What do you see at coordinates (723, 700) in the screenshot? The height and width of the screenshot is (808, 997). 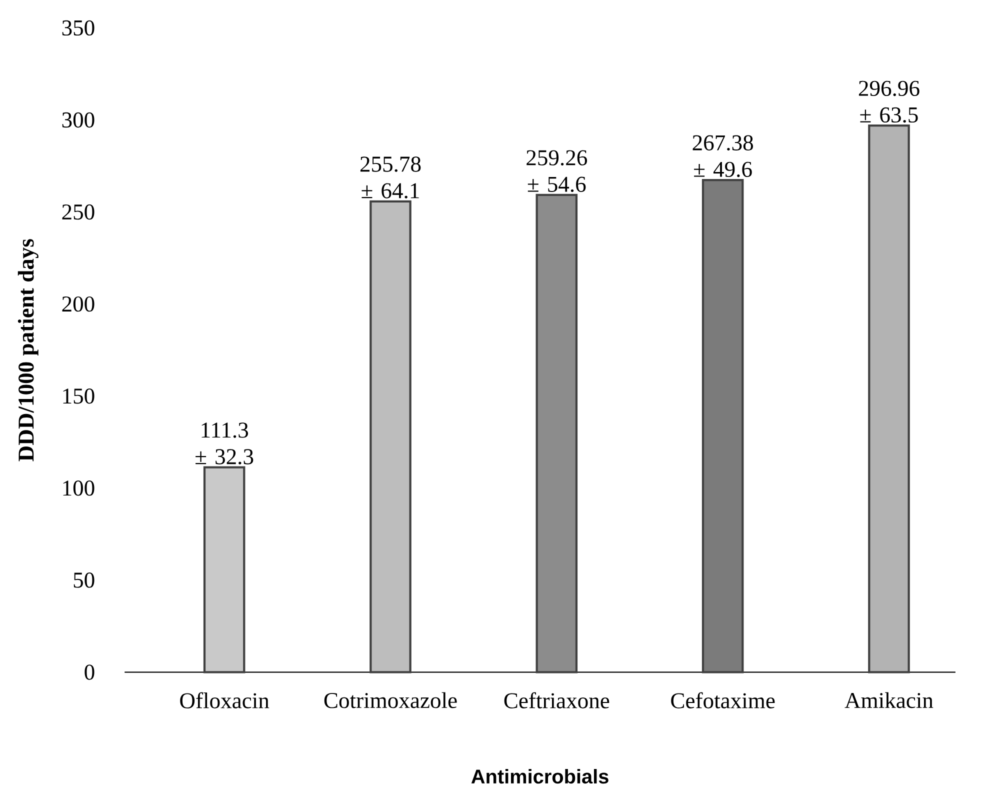 I see `x-tick-label: Cefotaxime` at bounding box center [723, 700].